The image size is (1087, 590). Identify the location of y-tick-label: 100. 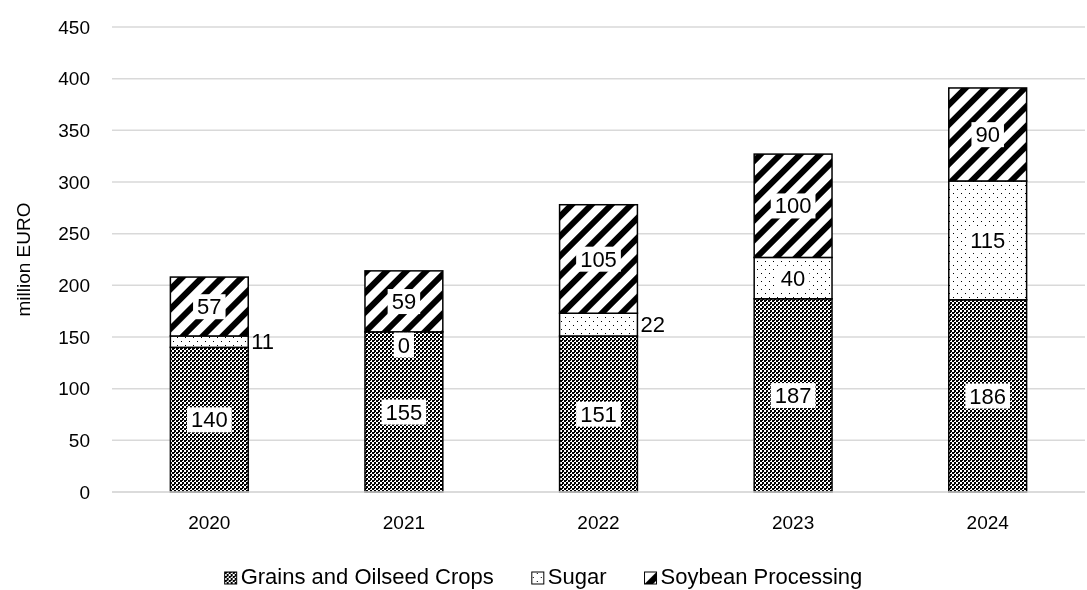
(74, 389).